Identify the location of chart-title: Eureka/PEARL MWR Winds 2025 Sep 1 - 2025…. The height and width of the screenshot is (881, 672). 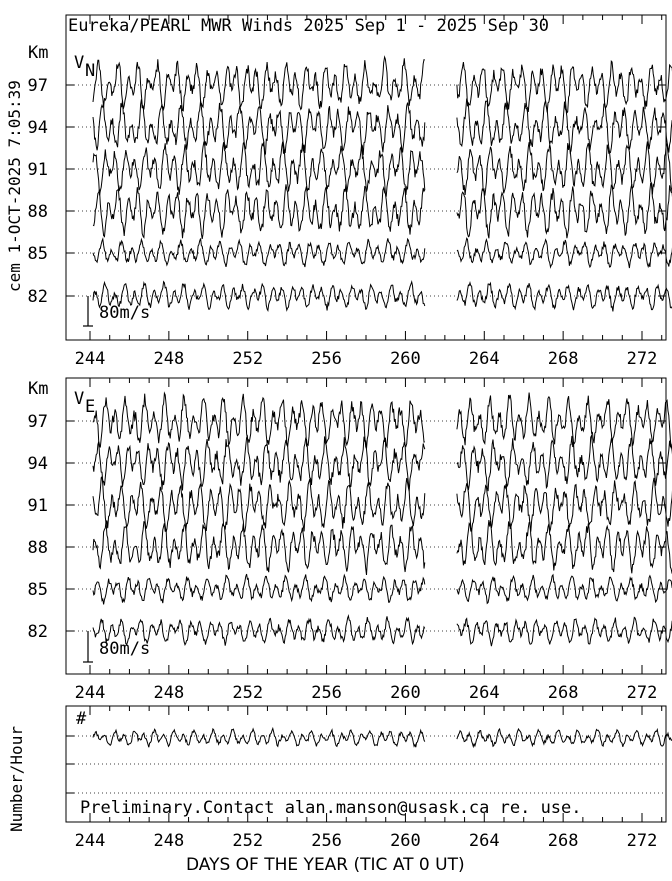
(308, 26).